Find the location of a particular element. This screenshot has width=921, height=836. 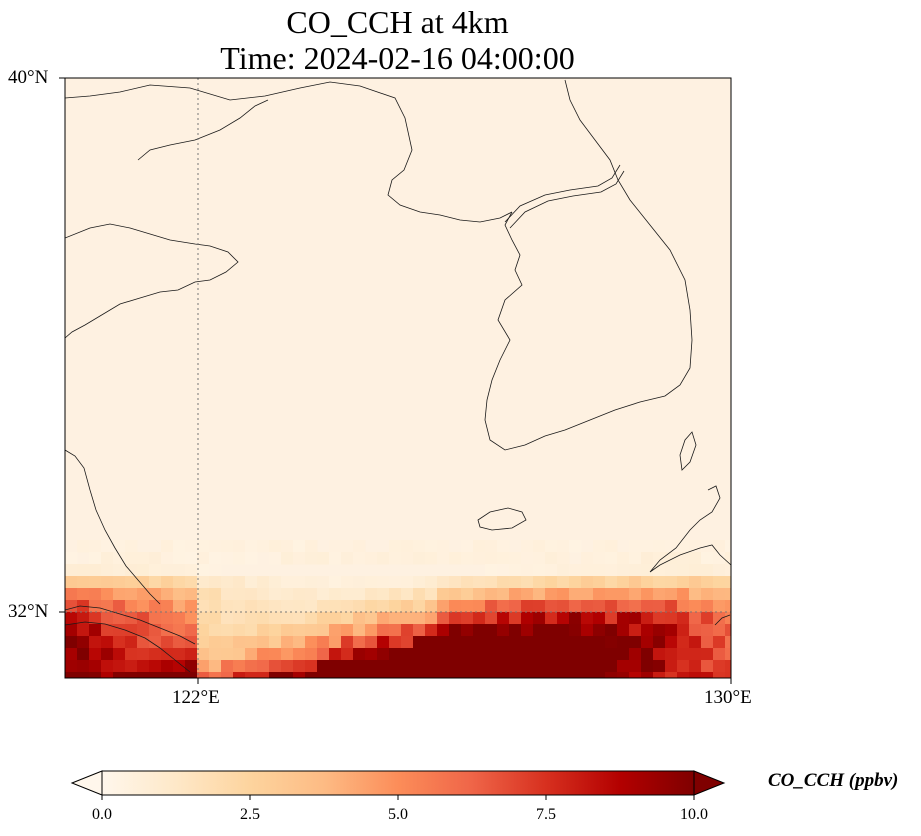

coastline-yangtze-north is located at coordinates (130, 625).